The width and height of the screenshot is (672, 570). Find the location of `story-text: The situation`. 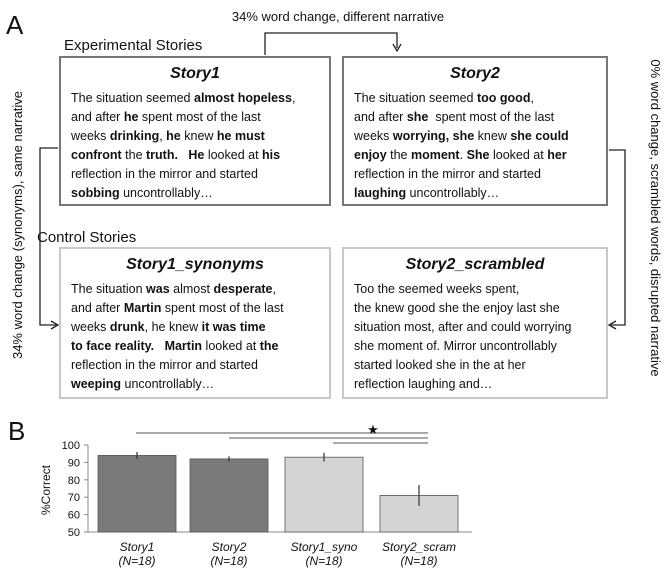

story-text: The situation is located at coordinates (108, 289).